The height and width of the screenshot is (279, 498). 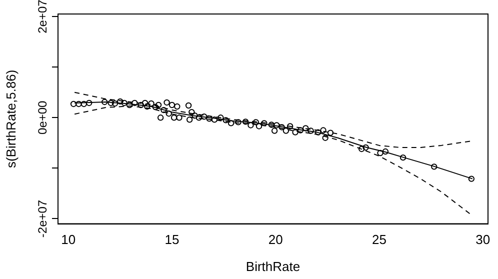 I want to click on x-tick-label: 15, so click(x=172, y=240).